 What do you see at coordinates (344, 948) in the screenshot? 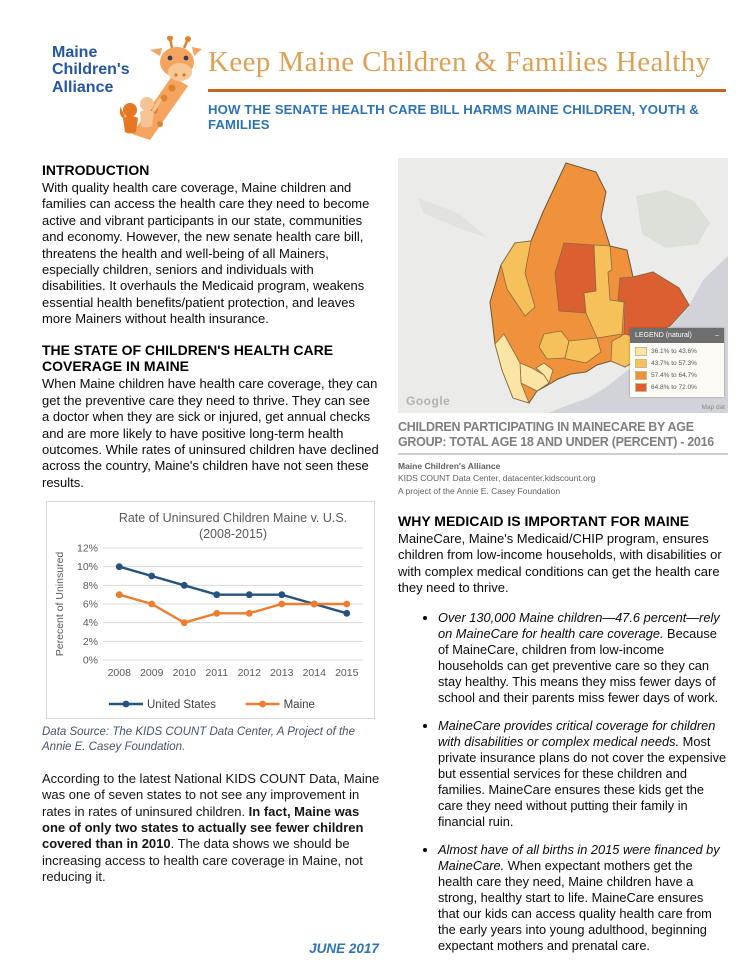
I see `footer-date: JUNE 2017` at bounding box center [344, 948].